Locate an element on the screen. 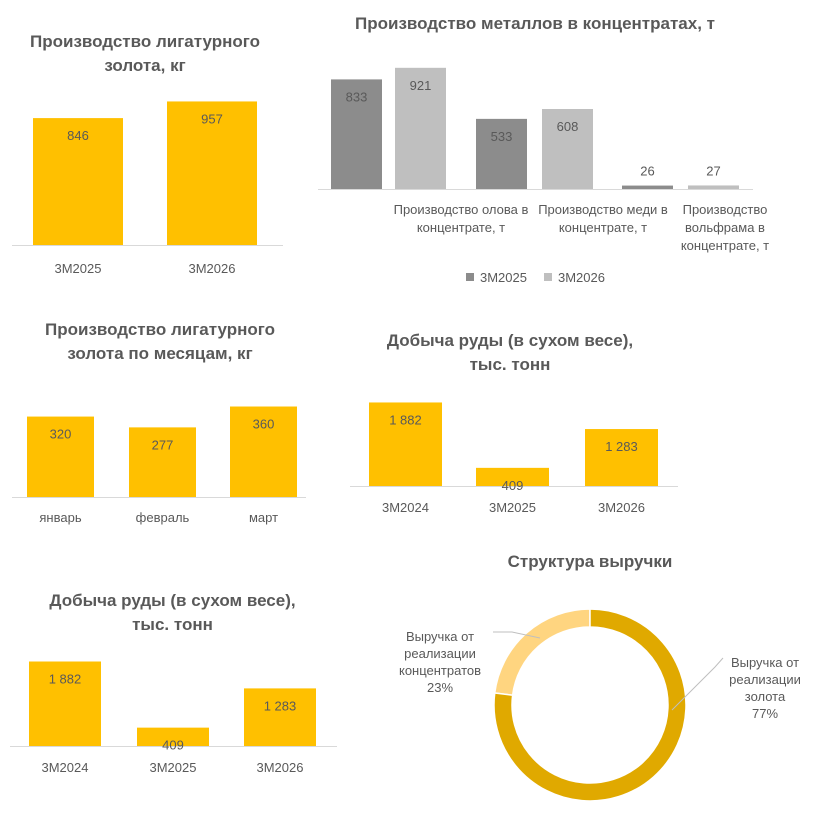 The image size is (821, 813). bar-chart-svg: 320 январь 277 февраль 360 март is located at coordinates (159, 465).